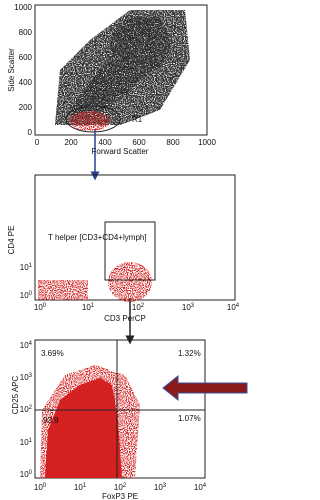 This screenshot has height=500, width=320. What do you see at coordinates (11, 240) in the screenshot?
I see `y-axis-label: CD4 PE` at bounding box center [11, 240].